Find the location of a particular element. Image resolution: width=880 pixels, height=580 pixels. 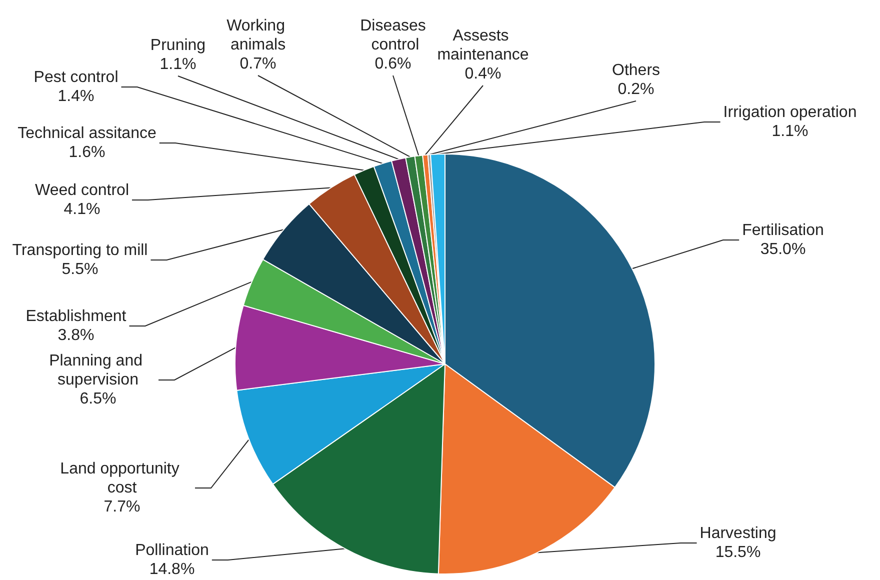

data-label: 6.5% is located at coordinates (98, 399).